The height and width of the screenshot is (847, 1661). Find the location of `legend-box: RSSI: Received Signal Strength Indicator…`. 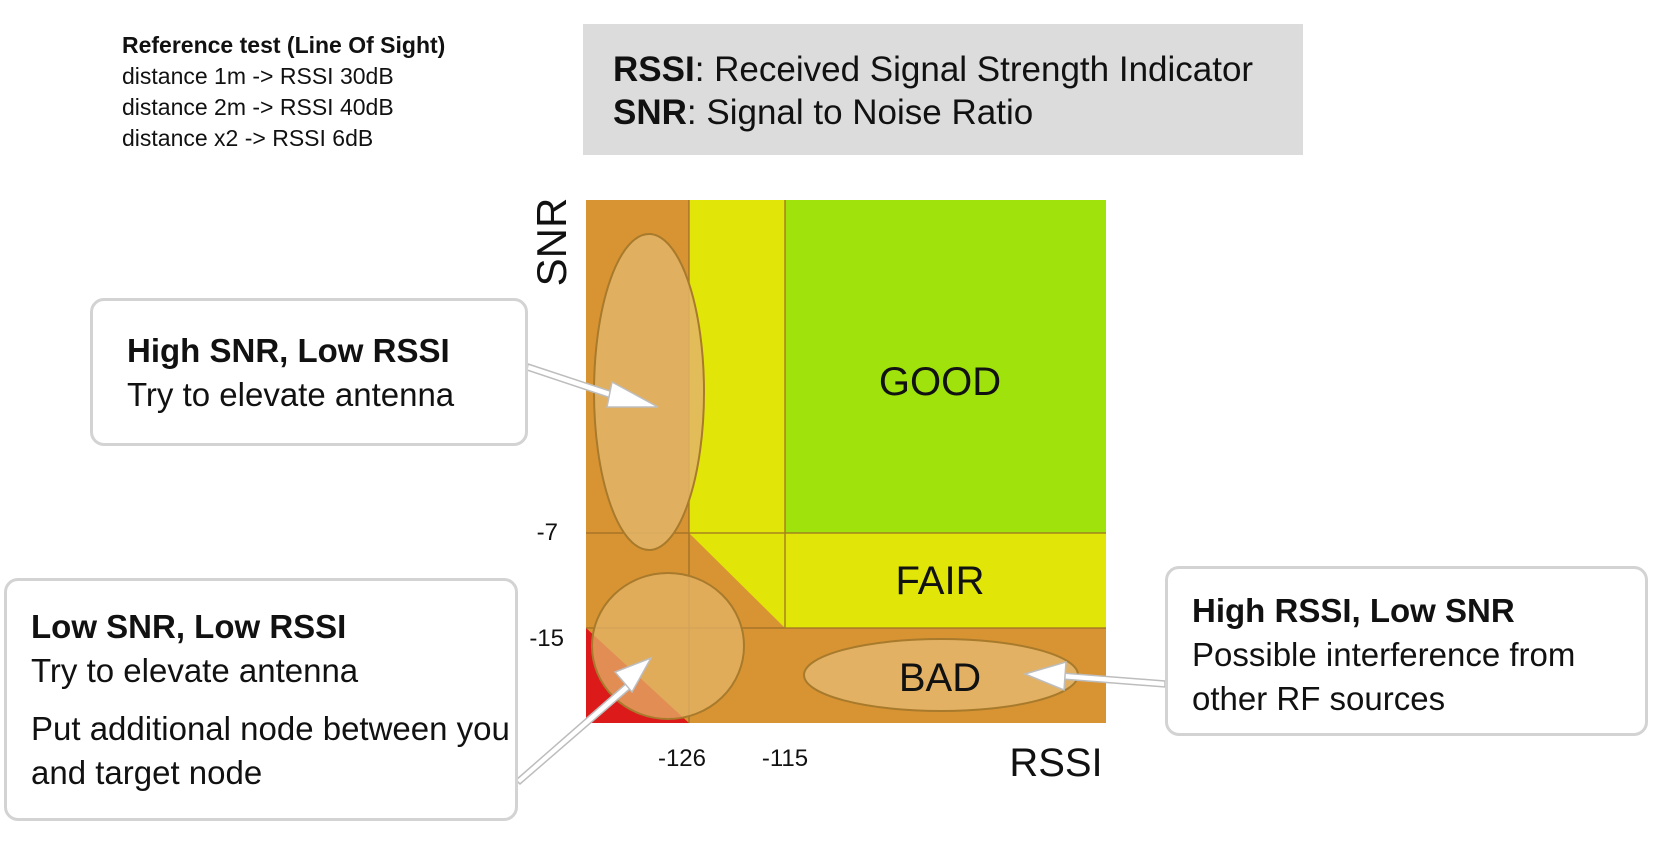

legend-box: RSSI: Received Signal Strength Indicator… is located at coordinates (943, 89).